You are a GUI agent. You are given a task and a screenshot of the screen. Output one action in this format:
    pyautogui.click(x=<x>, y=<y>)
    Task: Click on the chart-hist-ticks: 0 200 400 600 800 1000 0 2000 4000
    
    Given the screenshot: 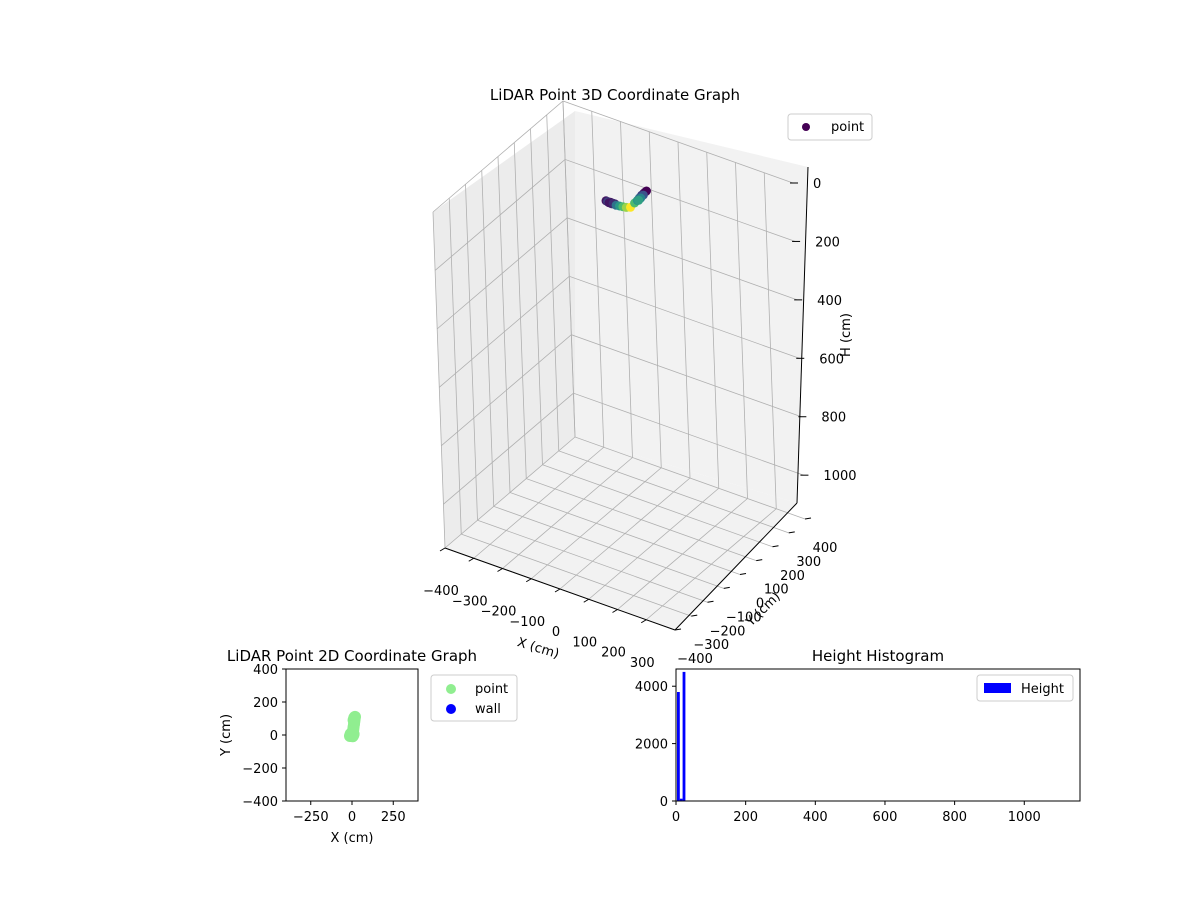 What is the action you would take?
    pyautogui.click(x=838, y=752)
    